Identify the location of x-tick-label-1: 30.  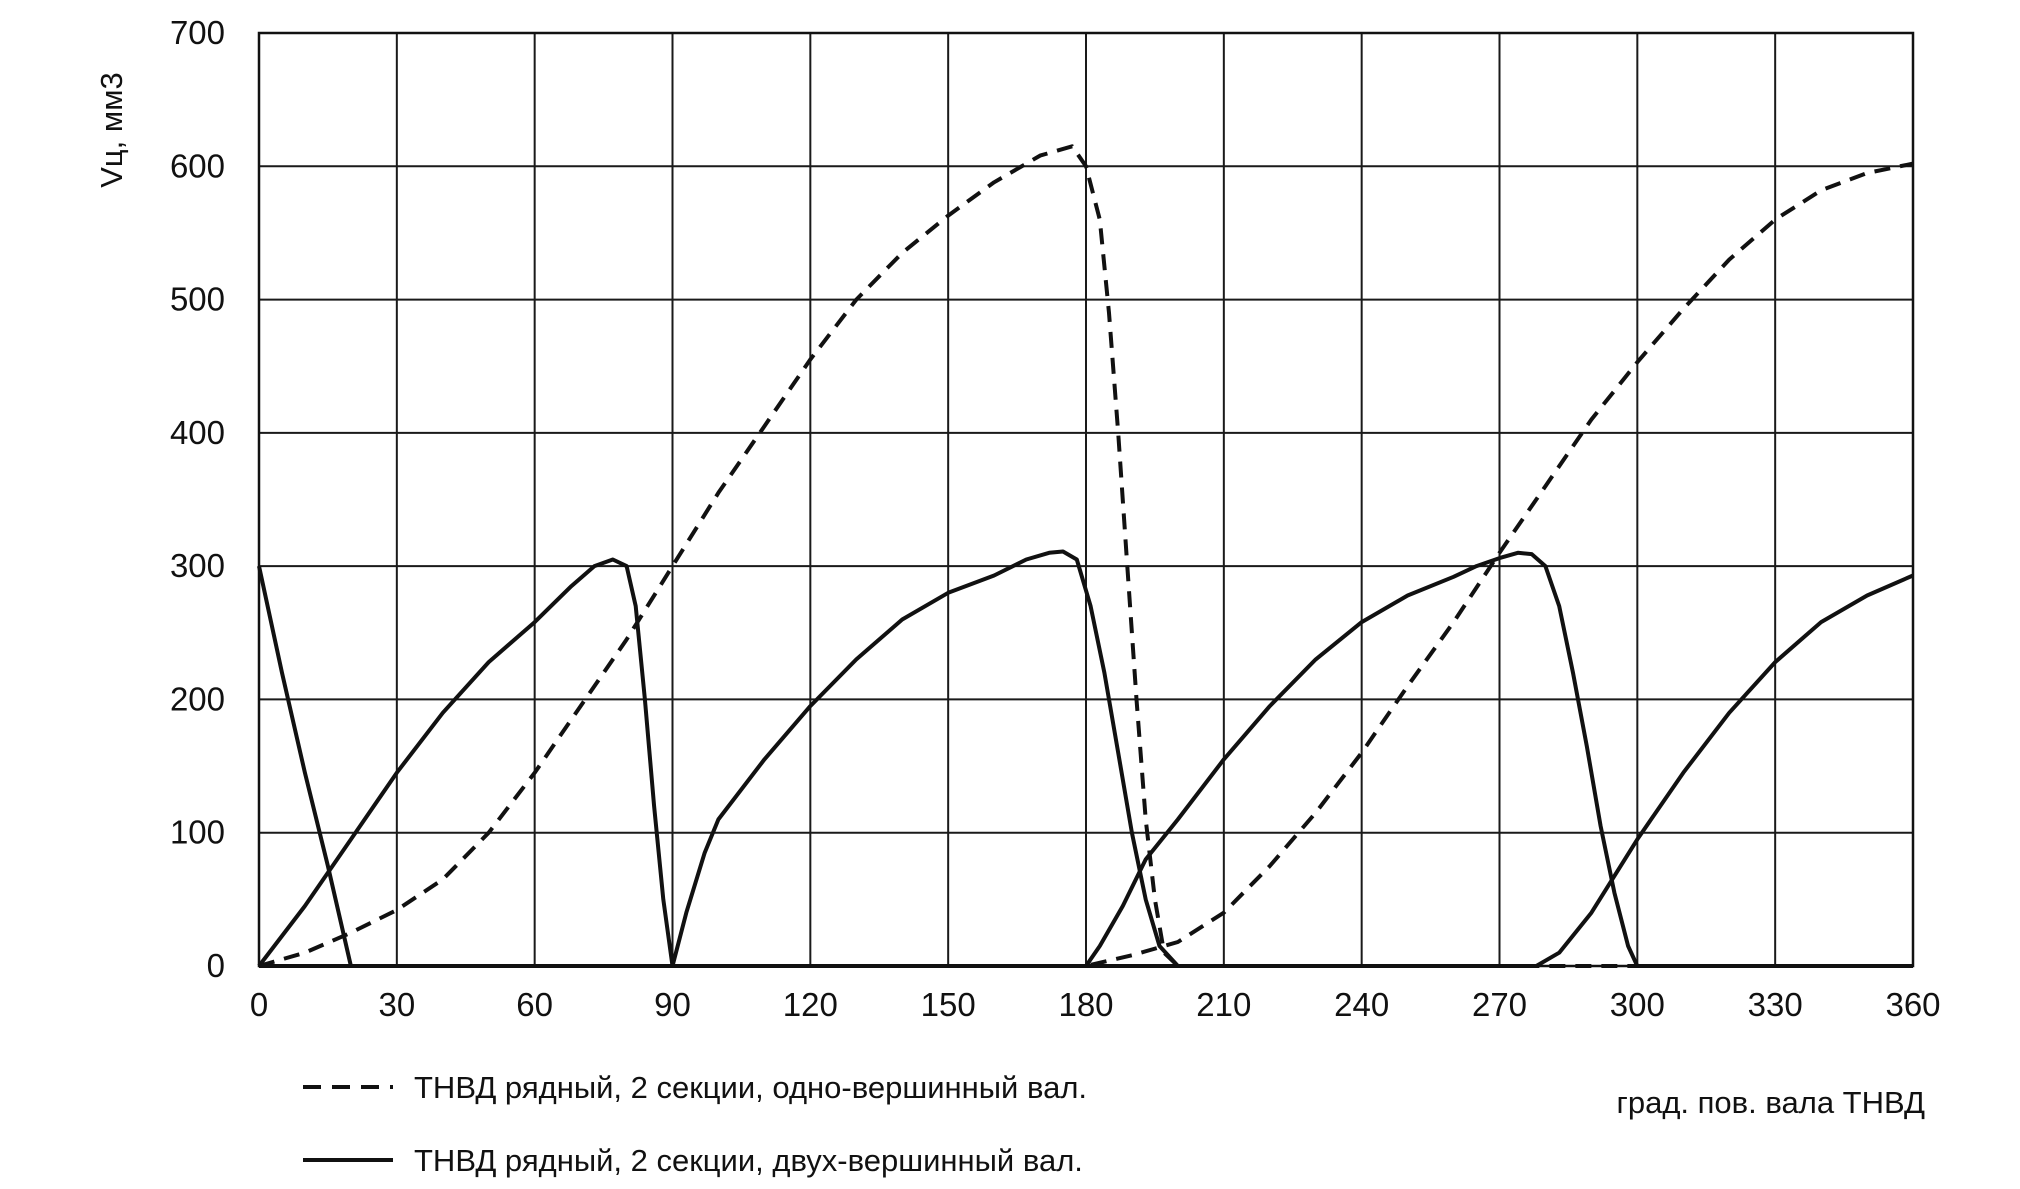
(396, 1004).